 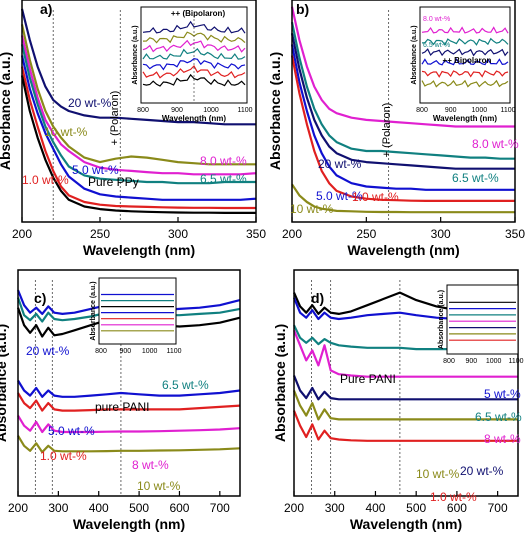 I want to click on panel-label: b), so click(x=302, y=9).